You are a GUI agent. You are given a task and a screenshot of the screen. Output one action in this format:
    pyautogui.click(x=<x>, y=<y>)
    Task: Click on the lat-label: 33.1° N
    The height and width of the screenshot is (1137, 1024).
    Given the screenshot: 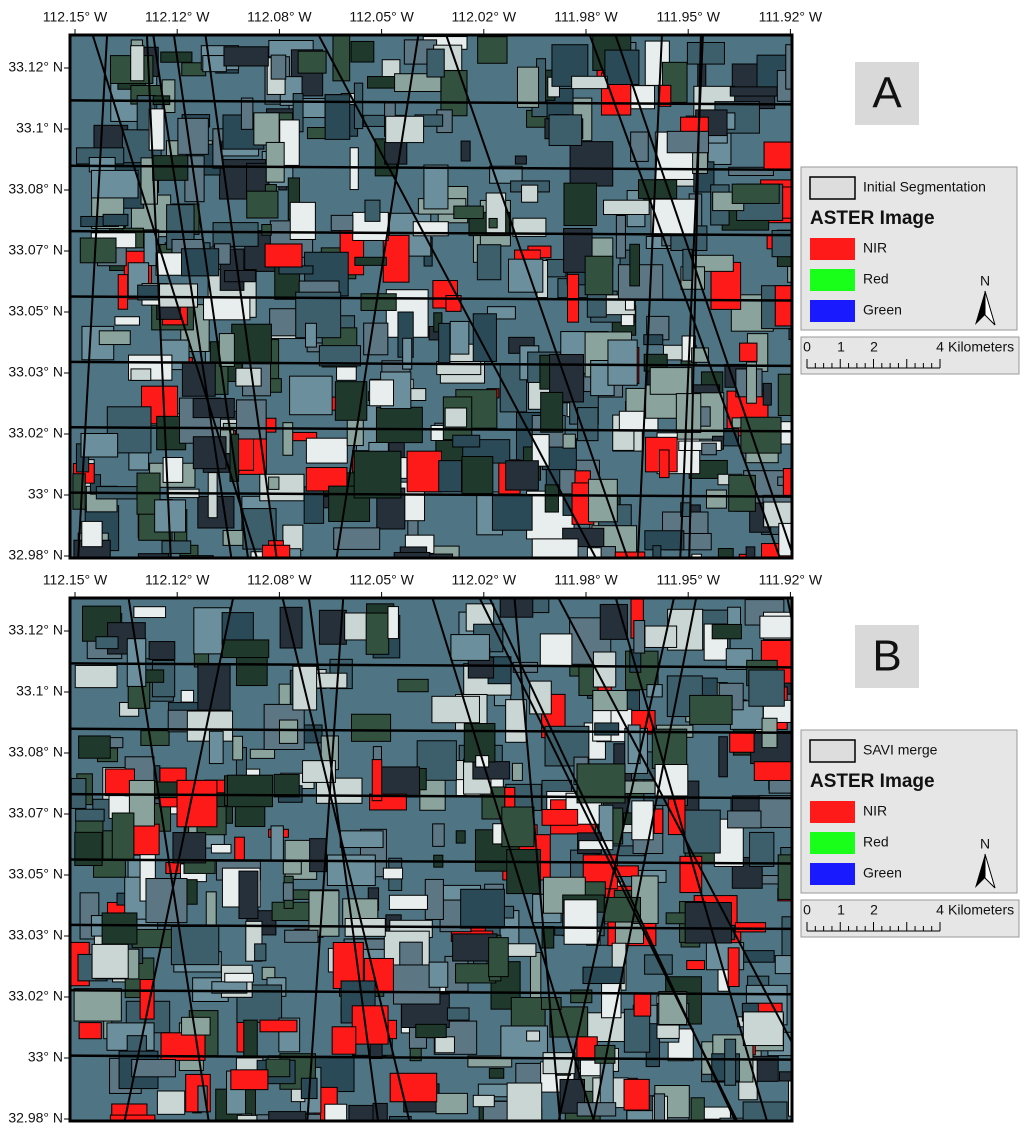 What is the action you would take?
    pyautogui.click(x=39, y=128)
    